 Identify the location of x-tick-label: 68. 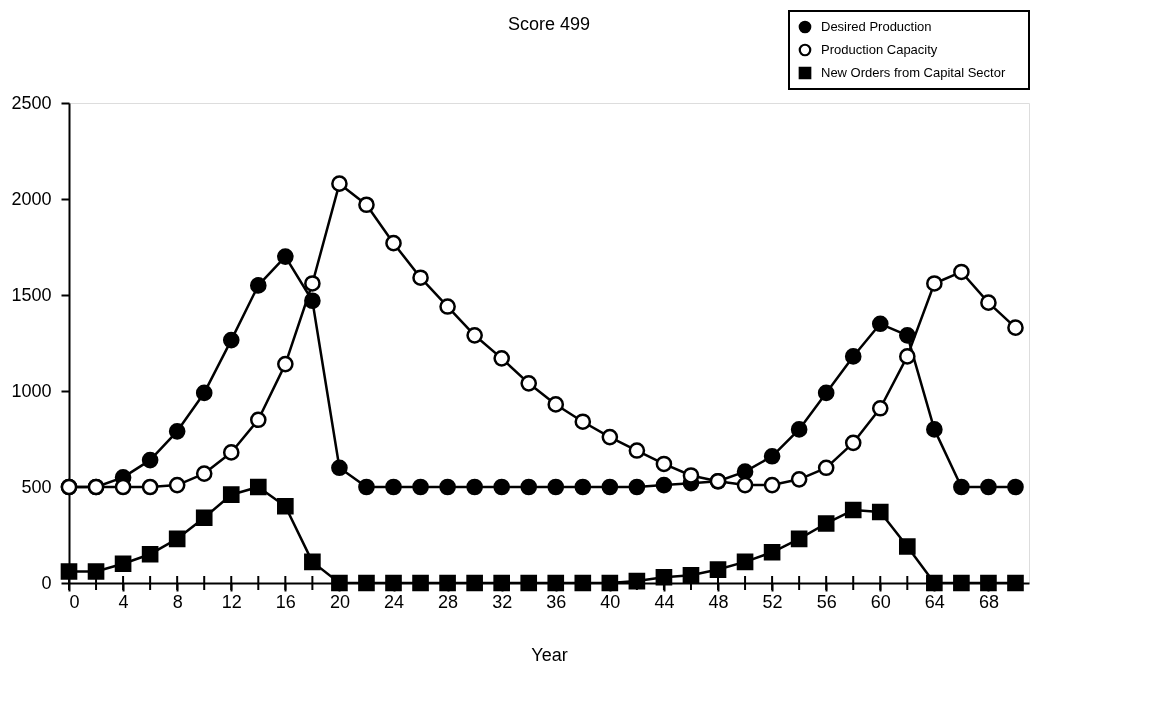
(988, 601).